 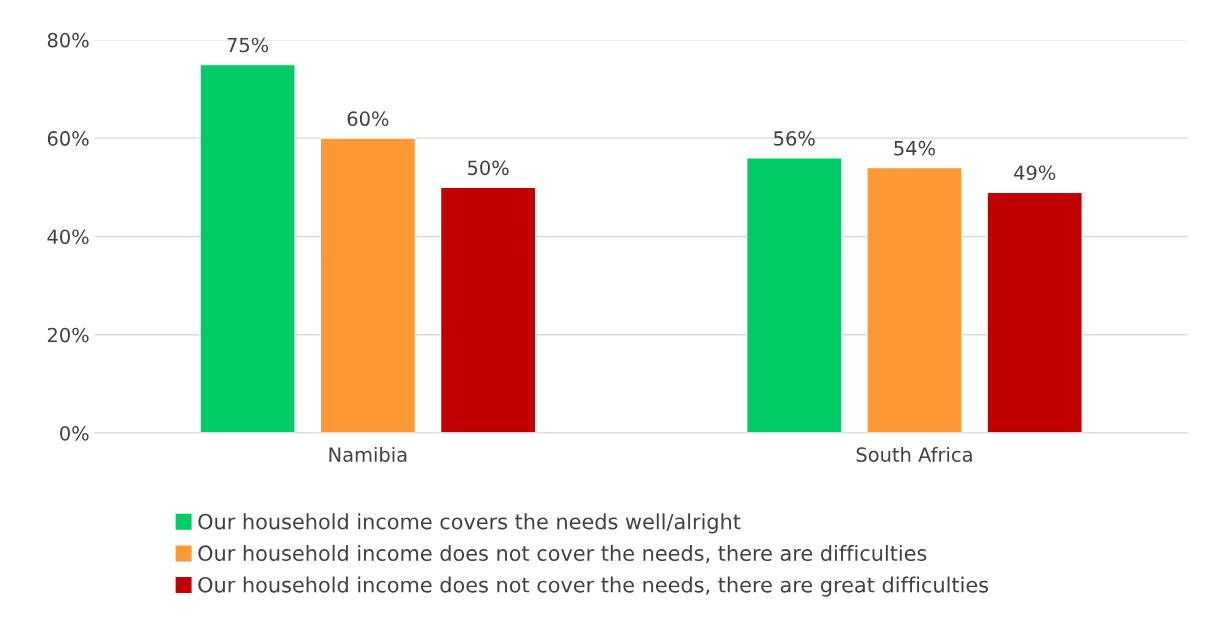 I want to click on data-label: 75%, so click(x=248, y=45).